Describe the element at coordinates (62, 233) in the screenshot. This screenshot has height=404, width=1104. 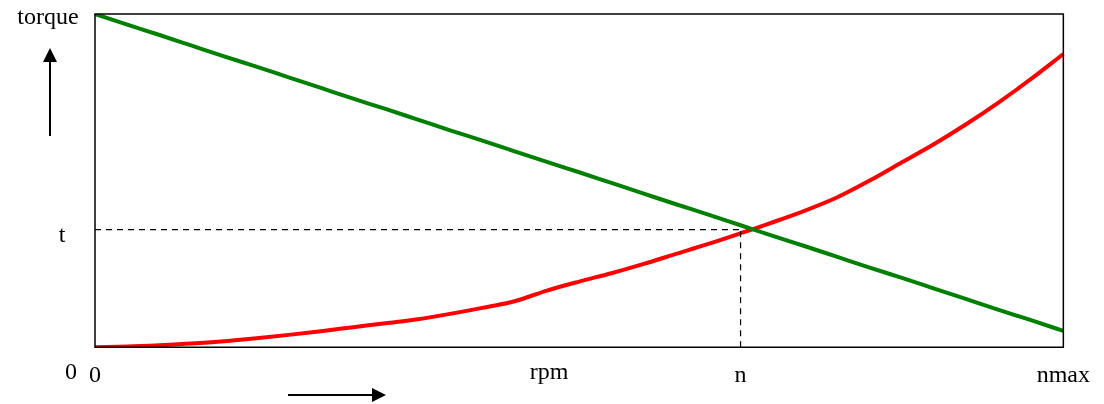
I see `ref-line-label: t` at that location.